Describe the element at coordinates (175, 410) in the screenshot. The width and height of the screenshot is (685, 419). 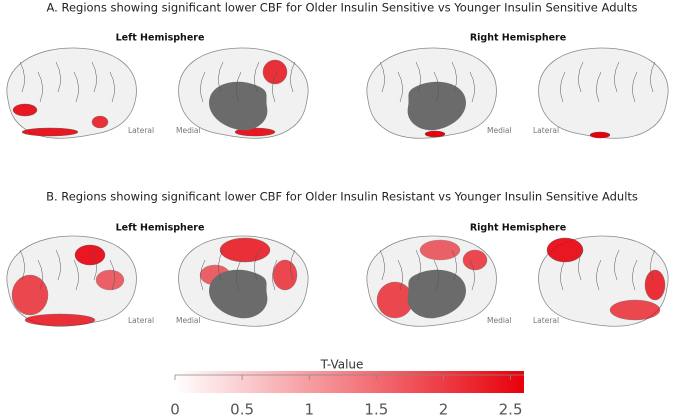
I see `tick-label: 0` at that location.